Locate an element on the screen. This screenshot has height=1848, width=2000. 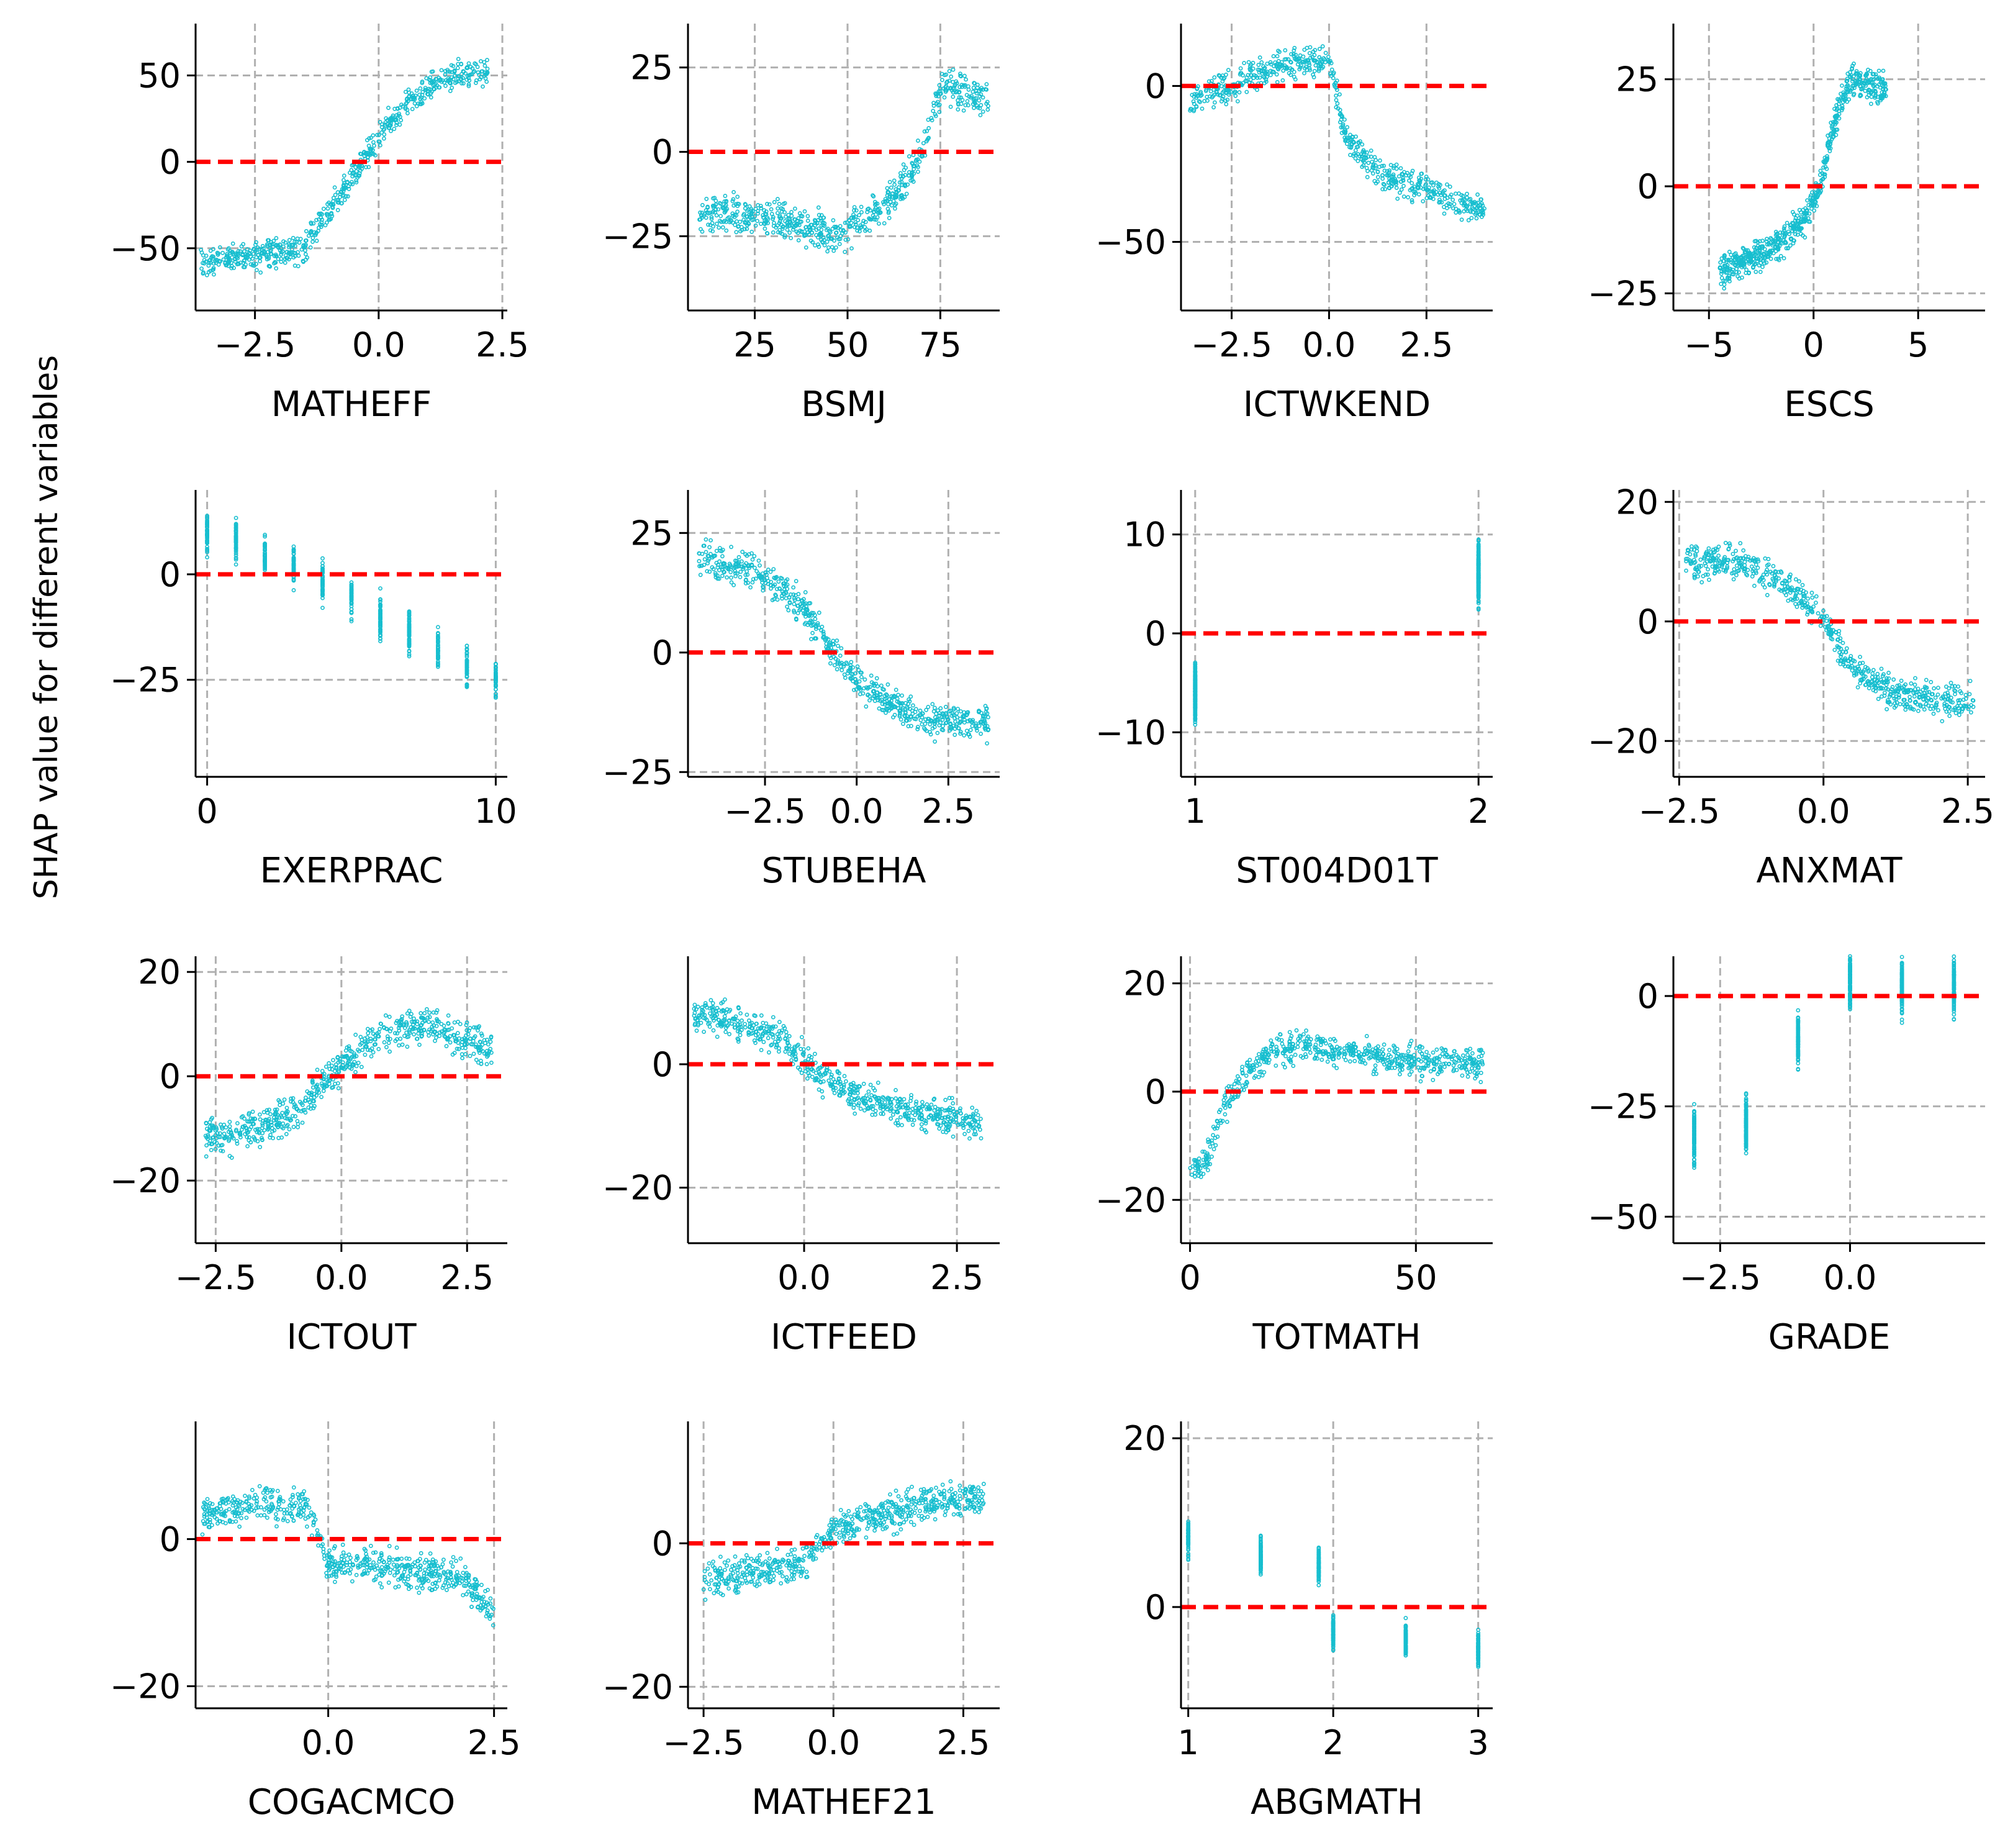
x-tick-label: 10 is located at coordinates (495, 812).